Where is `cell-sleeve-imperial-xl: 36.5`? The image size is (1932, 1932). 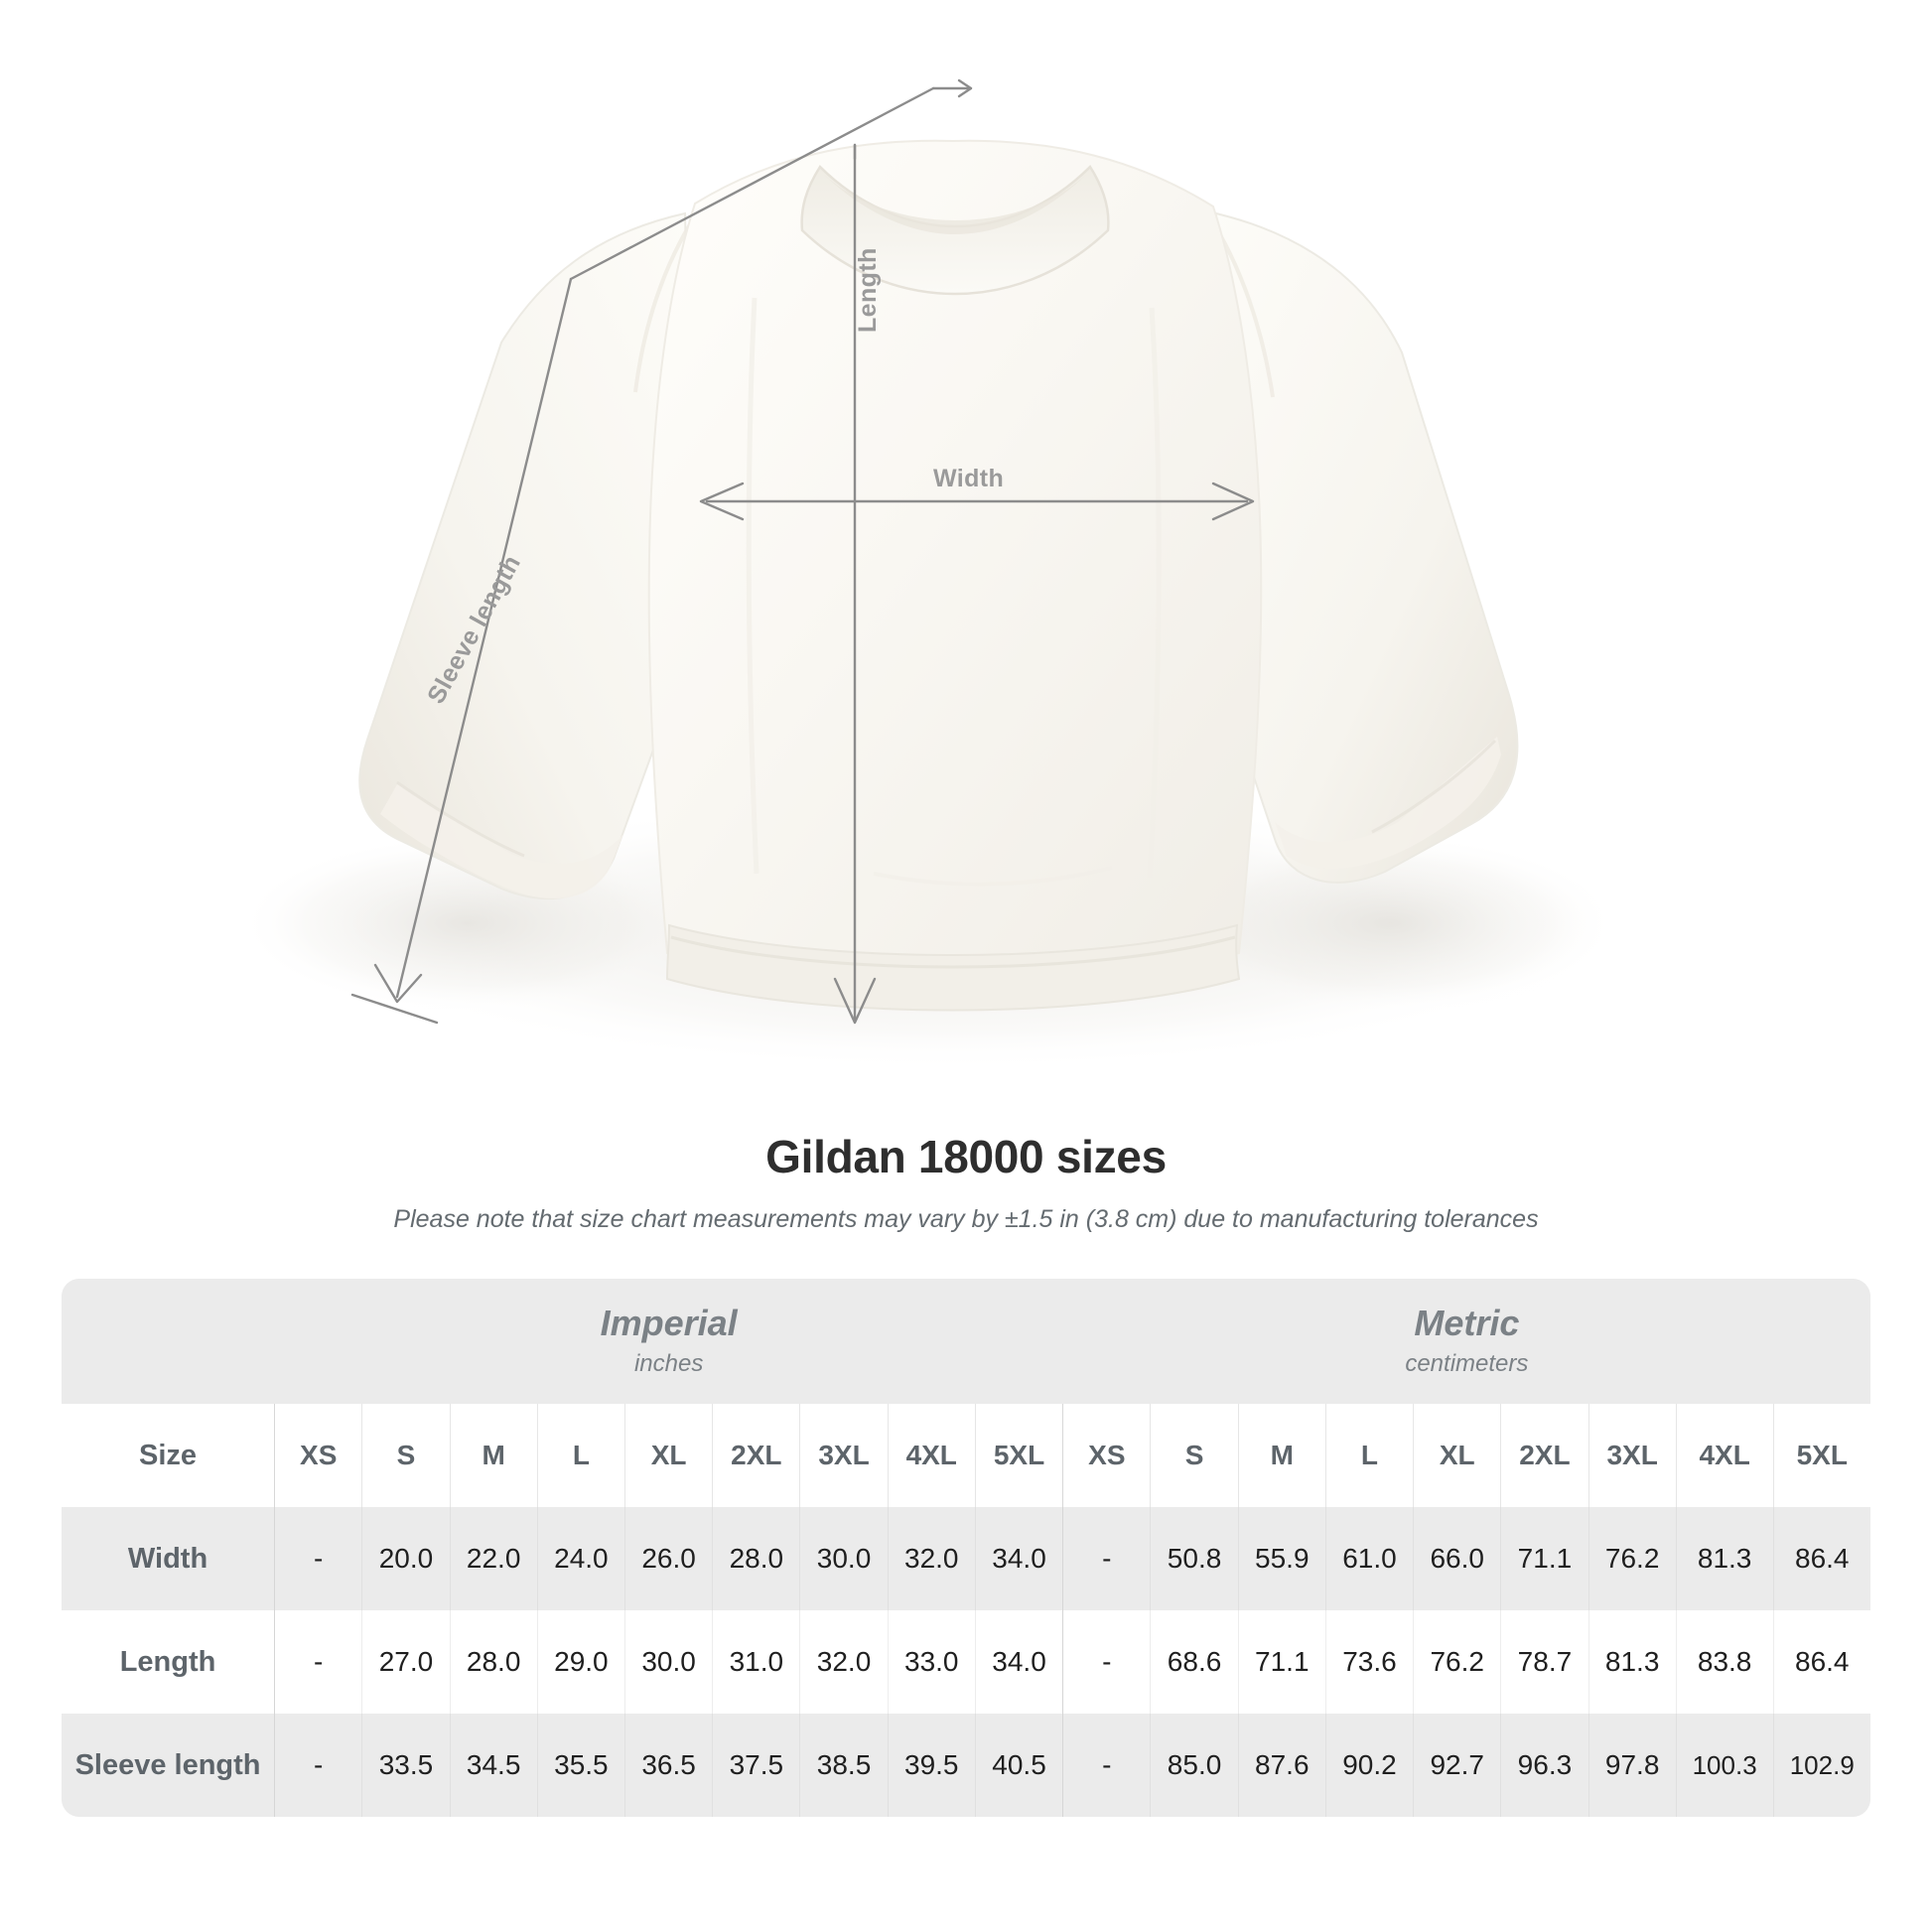
cell-sleeve-imperial-xl: 36.5 is located at coordinates (668, 1766).